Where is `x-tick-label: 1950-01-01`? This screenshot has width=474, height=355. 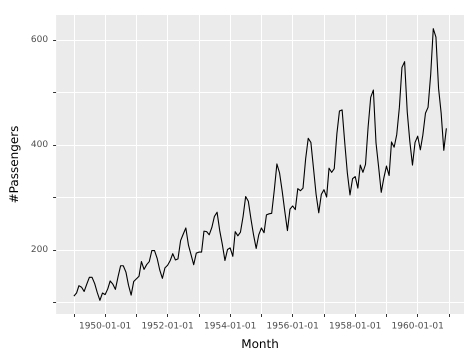 x-tick-label: 1950-01-01 is located at coordinates (105, 327).